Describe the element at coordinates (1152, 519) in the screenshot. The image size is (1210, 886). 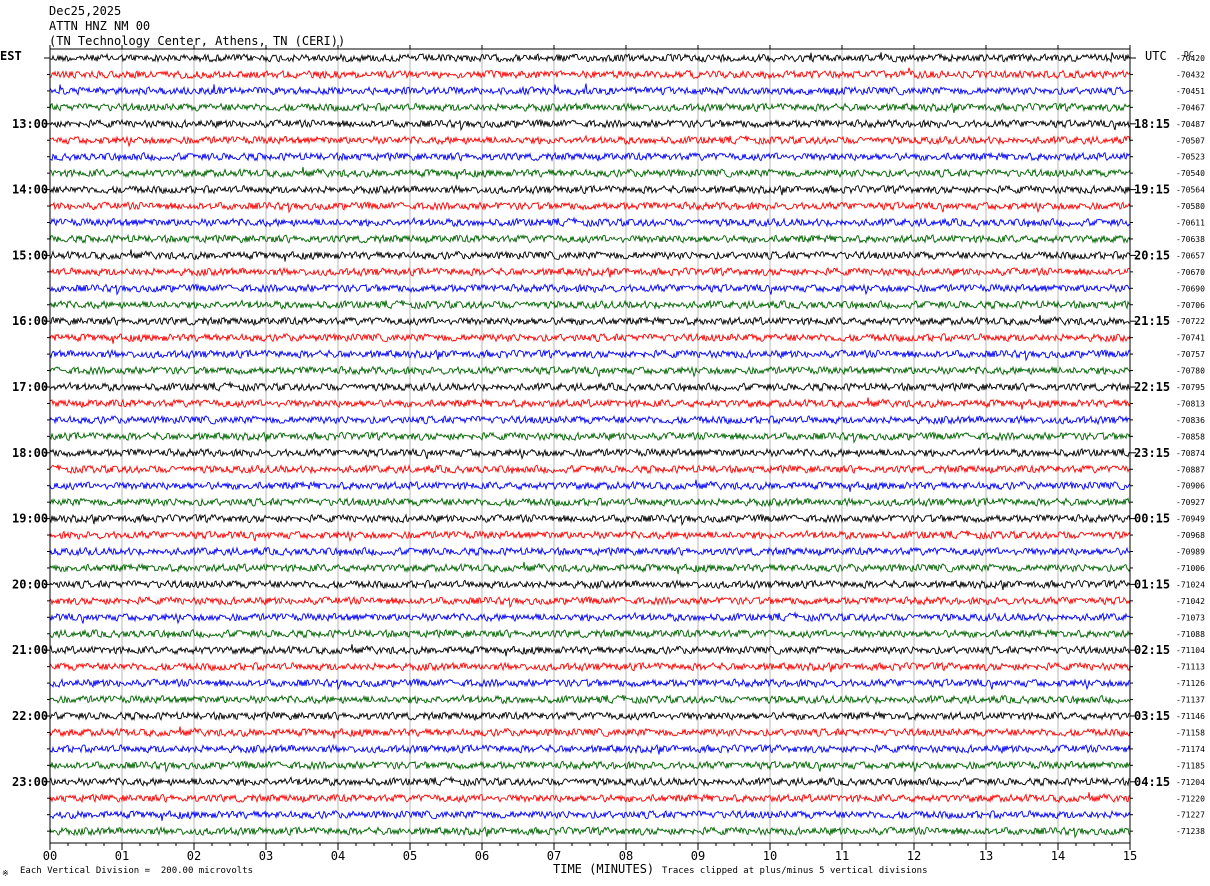
I see `right-hour-label: 00:15` at that location.